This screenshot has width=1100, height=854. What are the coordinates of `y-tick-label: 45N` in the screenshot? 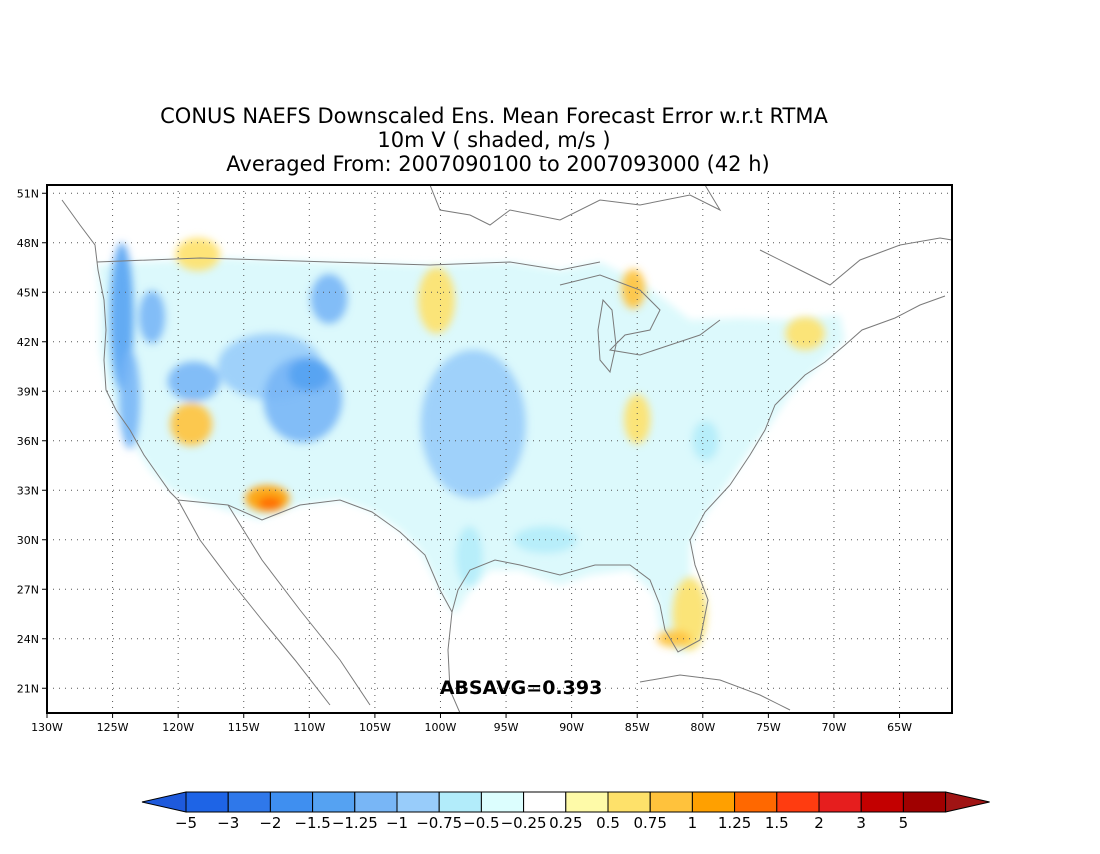 It's located at (28, 292).